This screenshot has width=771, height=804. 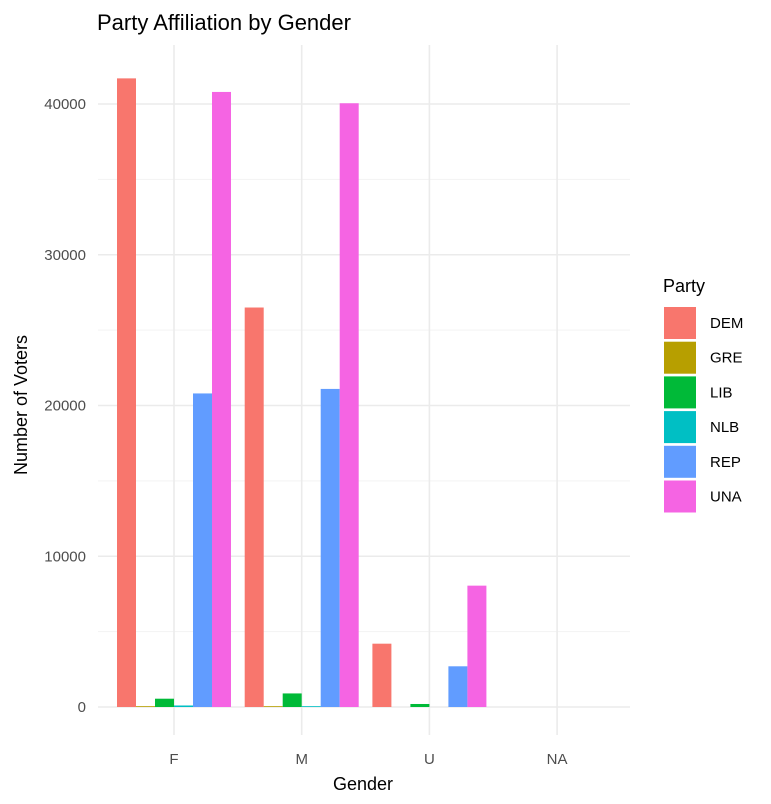 What do you see at coordinates (680, 357) in the screenshot?
I see `legend-key-gre` at bounding box center [680, 357].